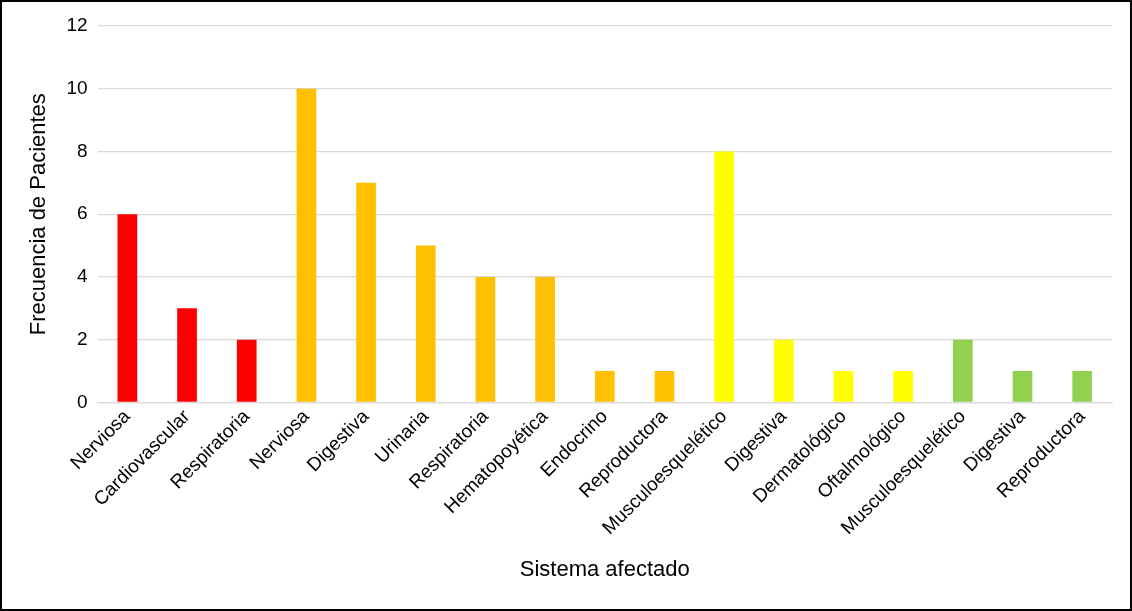 The width and height of the screenshot is (1132, 611). What do you see at coordinates (82, 276) in the screenshot?
I see `y-tick-label: 4` at bounding box center [82, 276].